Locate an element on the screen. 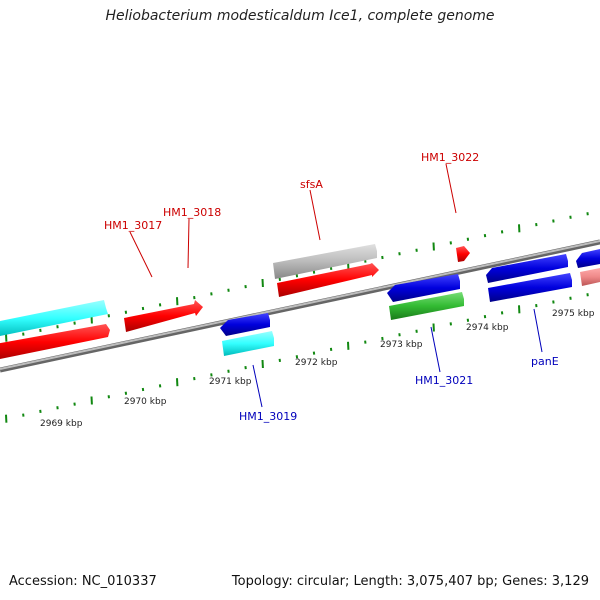  scale-label: 2972 kbp is located at coordinates (316, 363).